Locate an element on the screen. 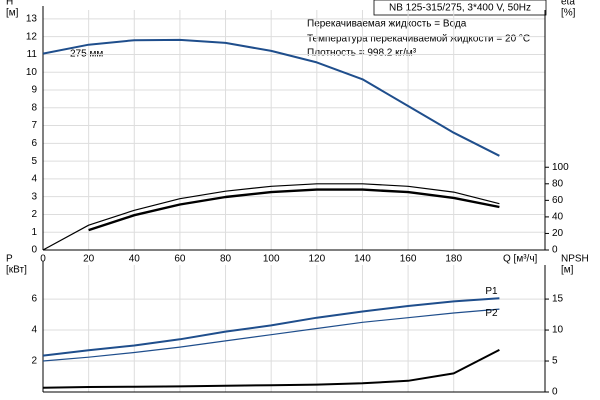 Image resolution: width=600 pixels, height=400 pixels. title-box is located at coordinates (460, 8).